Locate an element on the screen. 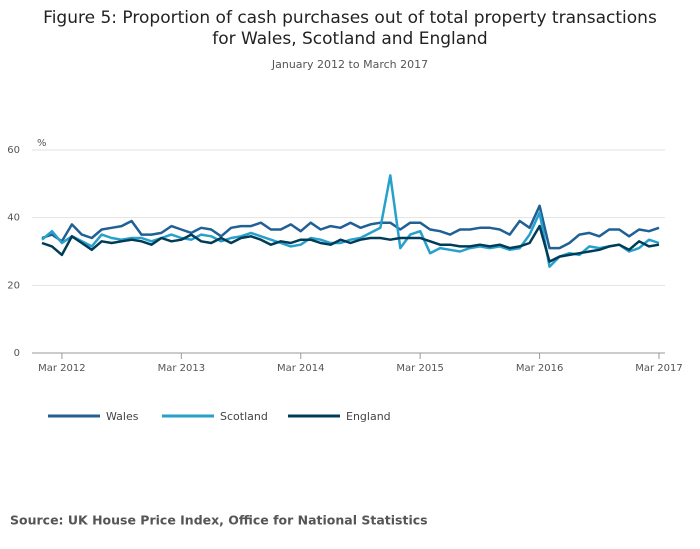  legend-label: Wales is located at coordinates (122, 416).